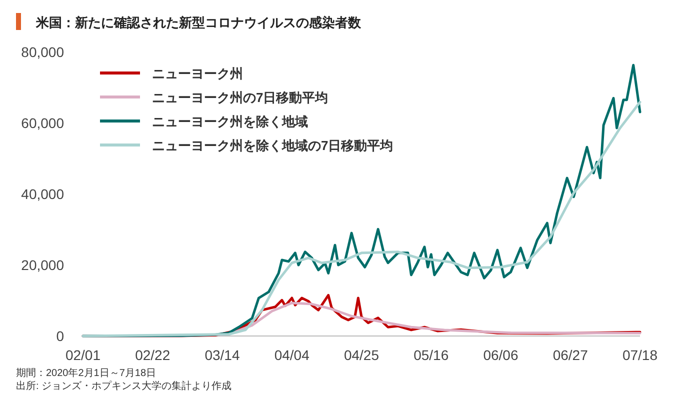  I want to click on x-tick-label: 04/04, so click(292, 355).